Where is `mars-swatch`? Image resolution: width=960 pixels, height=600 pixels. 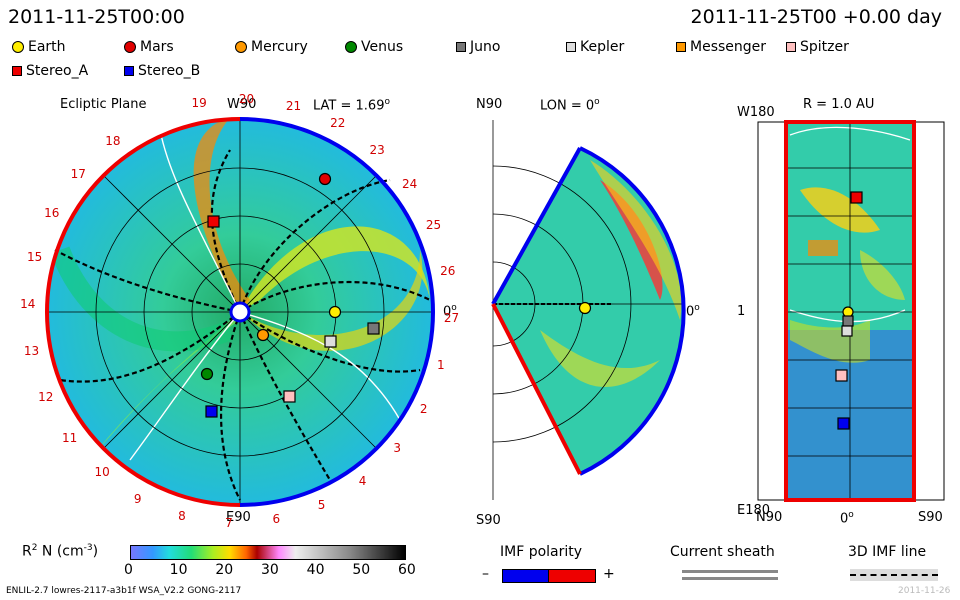 mars-swatch is located at coordinates (130, 47).